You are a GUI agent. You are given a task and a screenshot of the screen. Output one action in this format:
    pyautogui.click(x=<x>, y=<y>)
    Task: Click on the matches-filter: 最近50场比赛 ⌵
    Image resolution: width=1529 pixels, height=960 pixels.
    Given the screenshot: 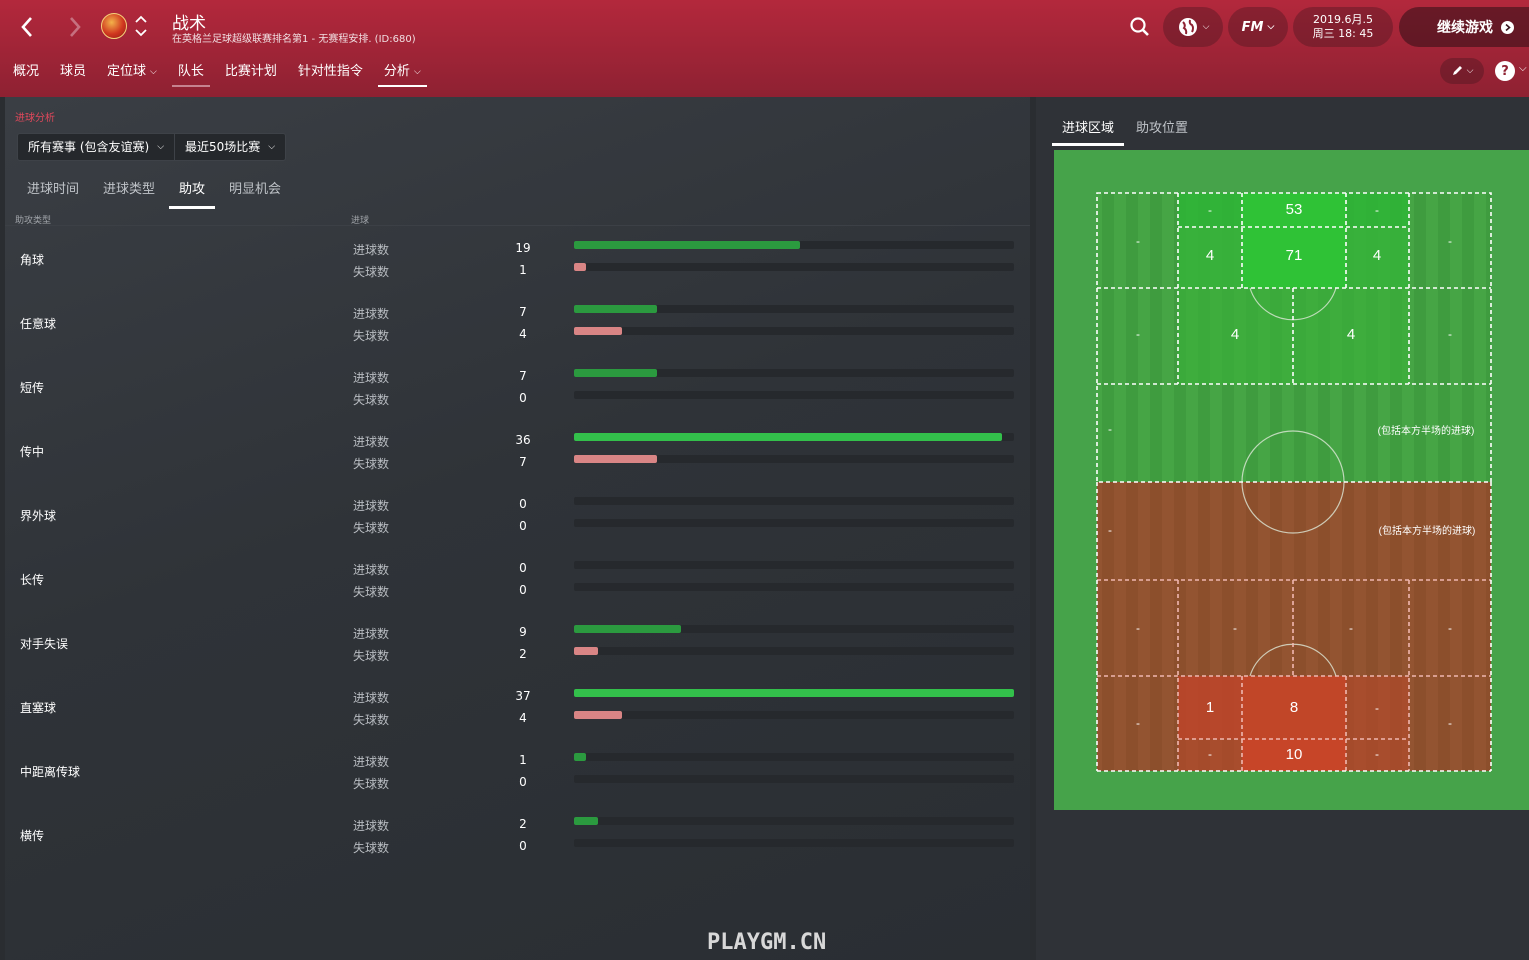 What is the action you would take?
    pyautogui.click(x=229, y=147)
    